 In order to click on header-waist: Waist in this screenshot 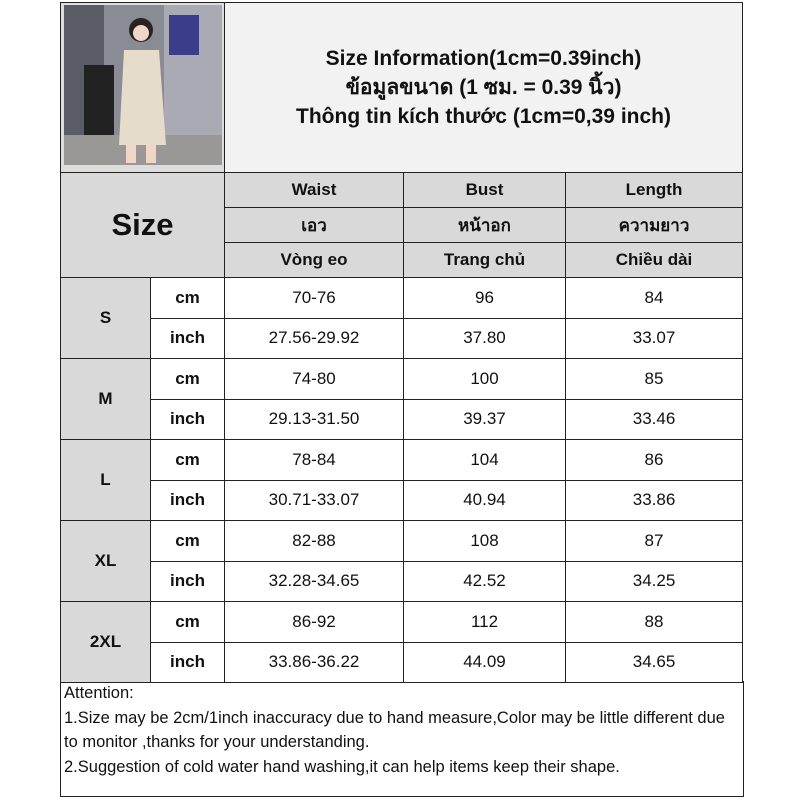, I will do `click(314, 190)`.